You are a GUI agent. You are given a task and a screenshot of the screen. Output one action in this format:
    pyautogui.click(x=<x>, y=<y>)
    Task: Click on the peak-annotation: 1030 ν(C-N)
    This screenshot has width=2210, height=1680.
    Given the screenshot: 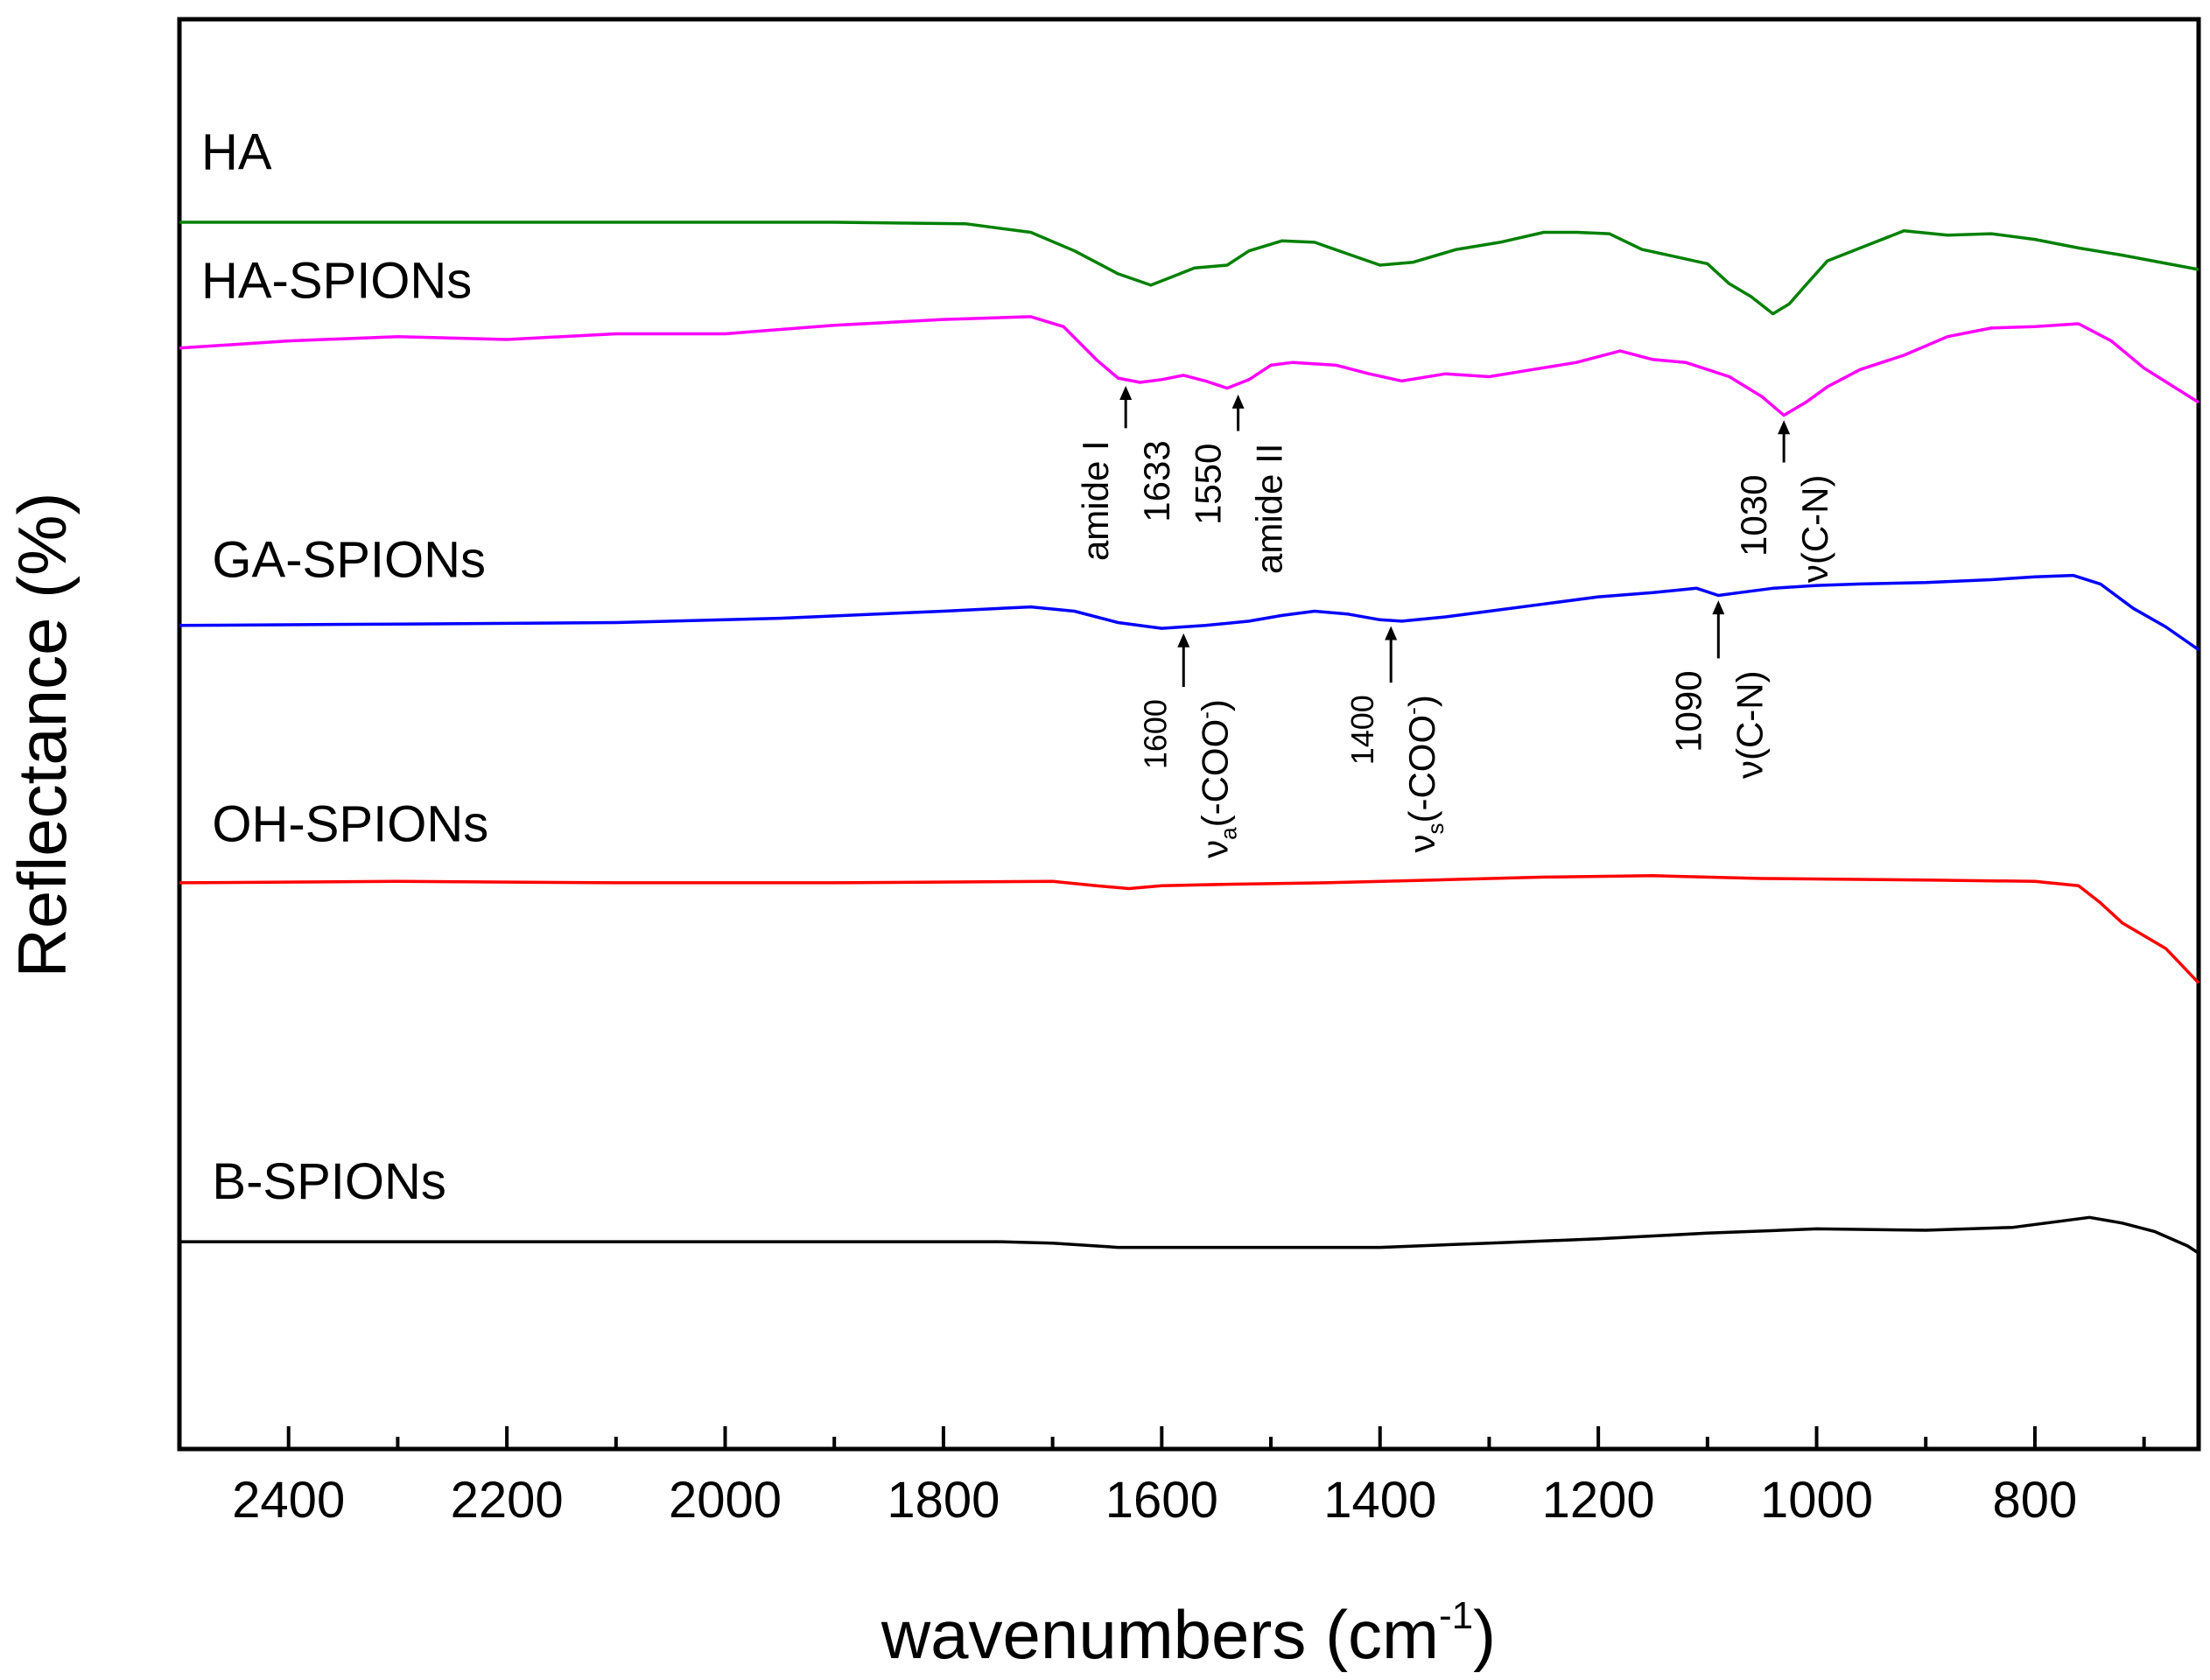 What is the action you would take?
    pyautogui.click(x=1784, y=501)
    